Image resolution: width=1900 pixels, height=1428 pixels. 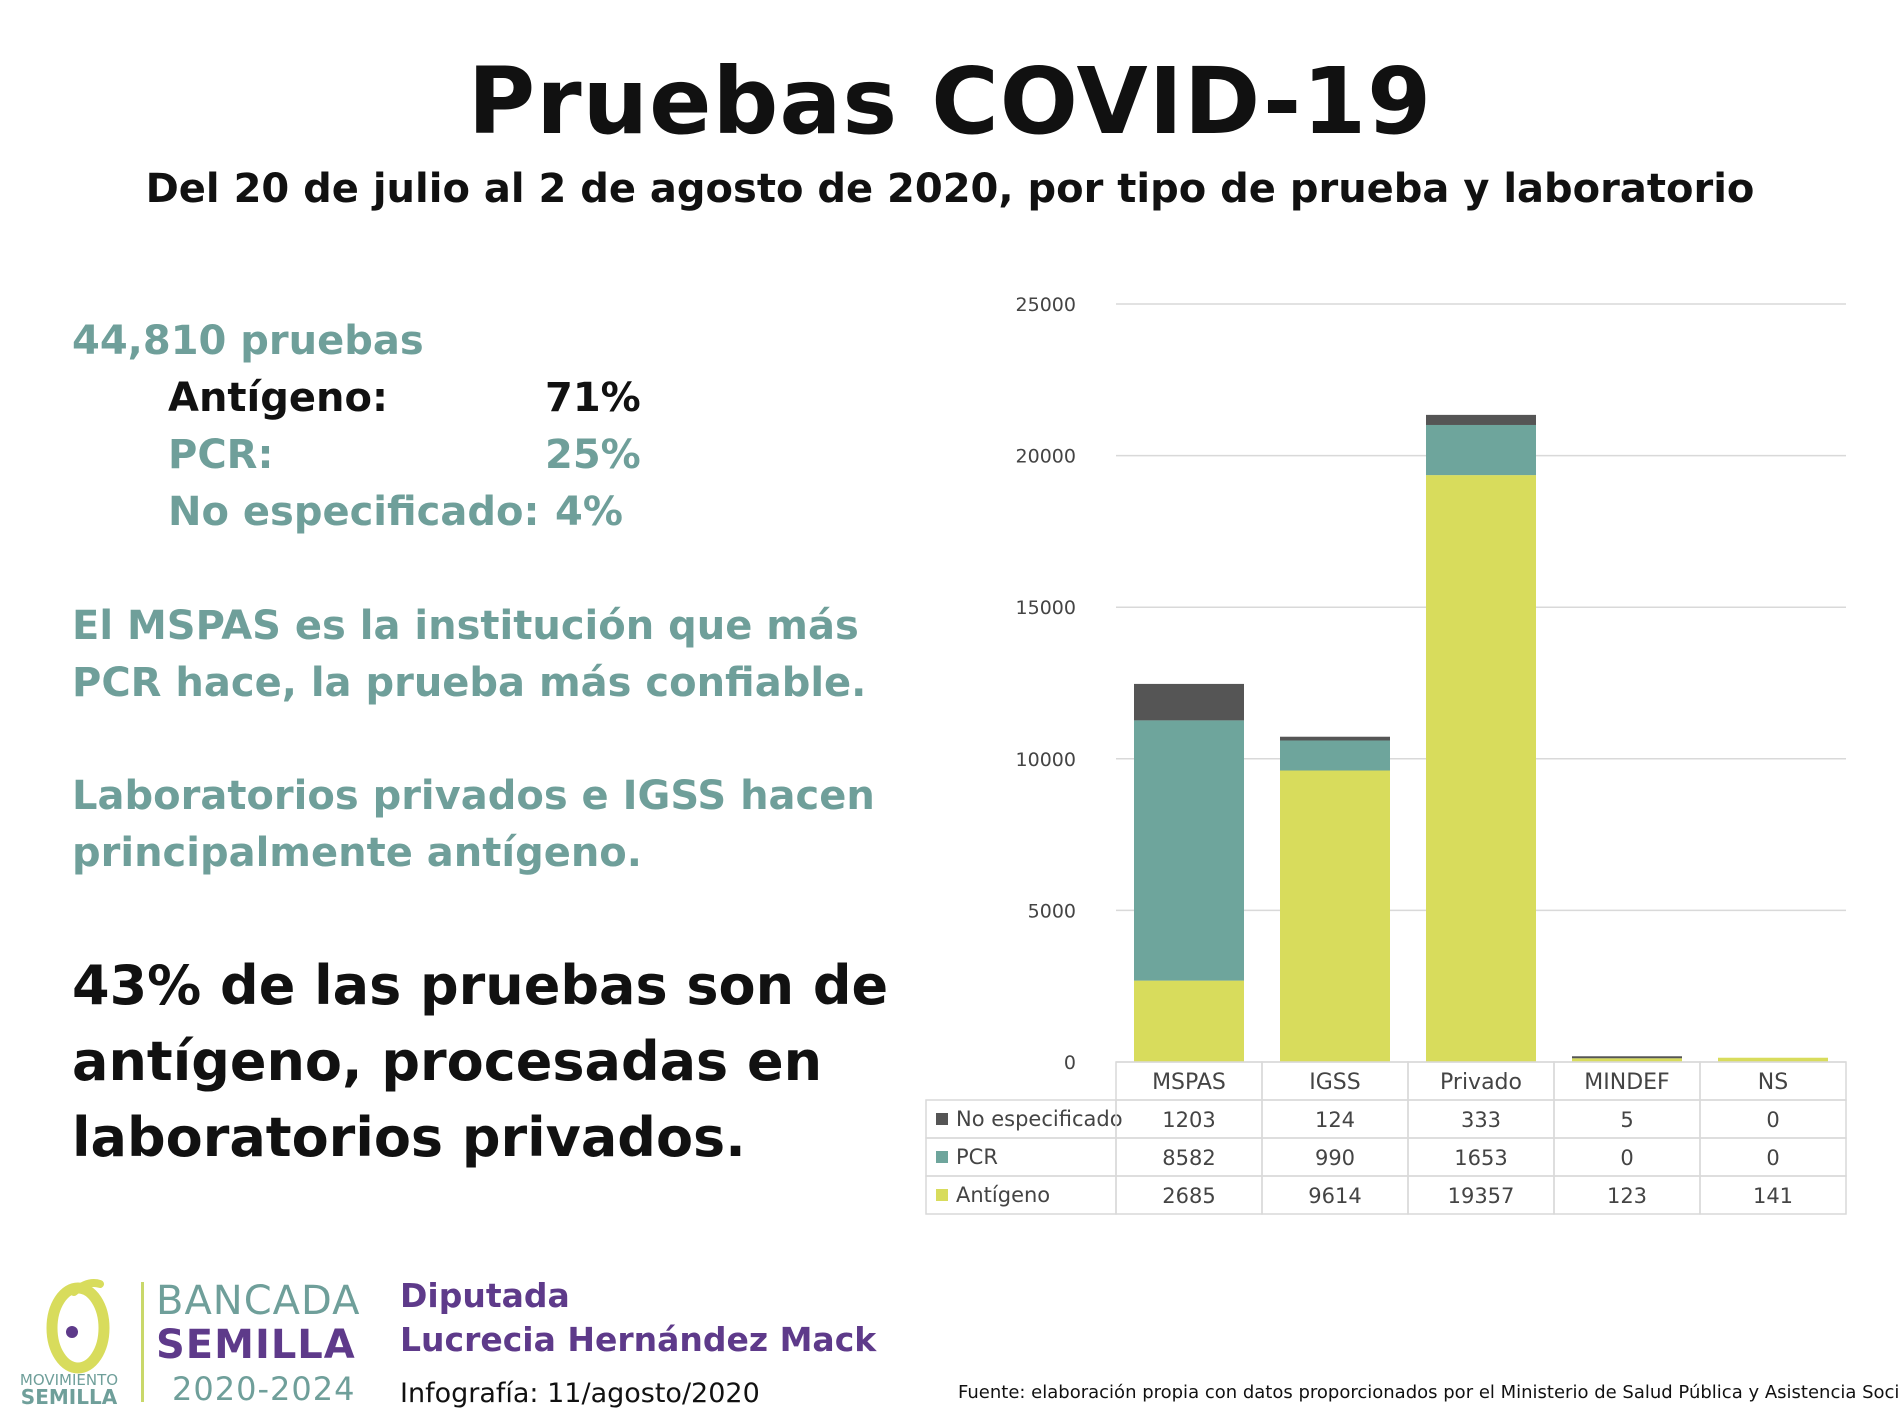 What do you see at coordinates (1188, 1196) in the screenshot?
I see `data-label: 2685` at bounding box center [1188, 1196].